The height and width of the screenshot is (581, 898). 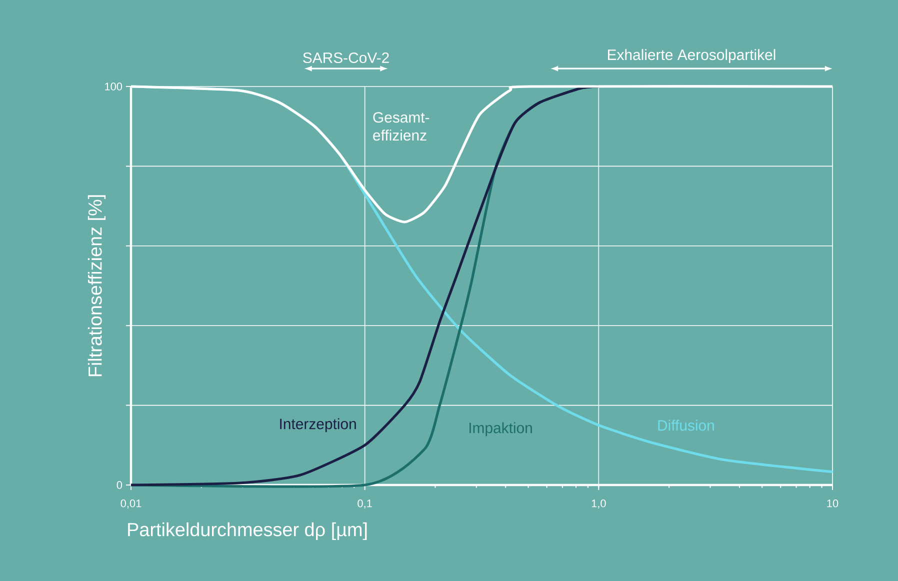 What do you see at coordinates (318, 425) in the screenshot?
I see `series-label: Interzeption` at bounding box center [318, 425].